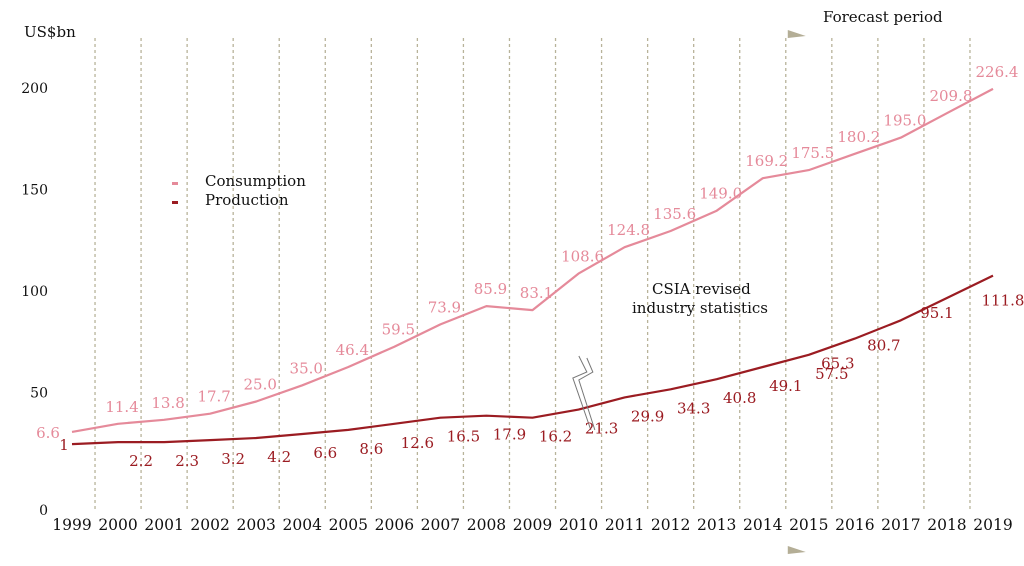 This screenshot has width=1024, height=566. I want to click on consumption-data-label: 73.9, so click(444, 307).